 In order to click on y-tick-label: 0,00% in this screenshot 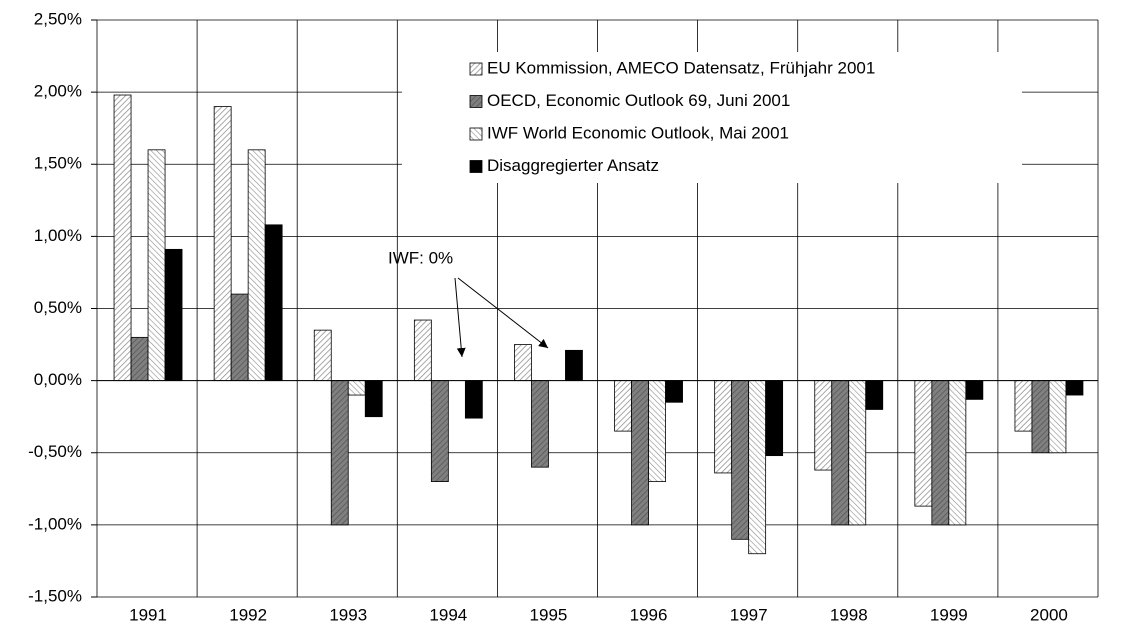, I will do `click(58, 379)`.